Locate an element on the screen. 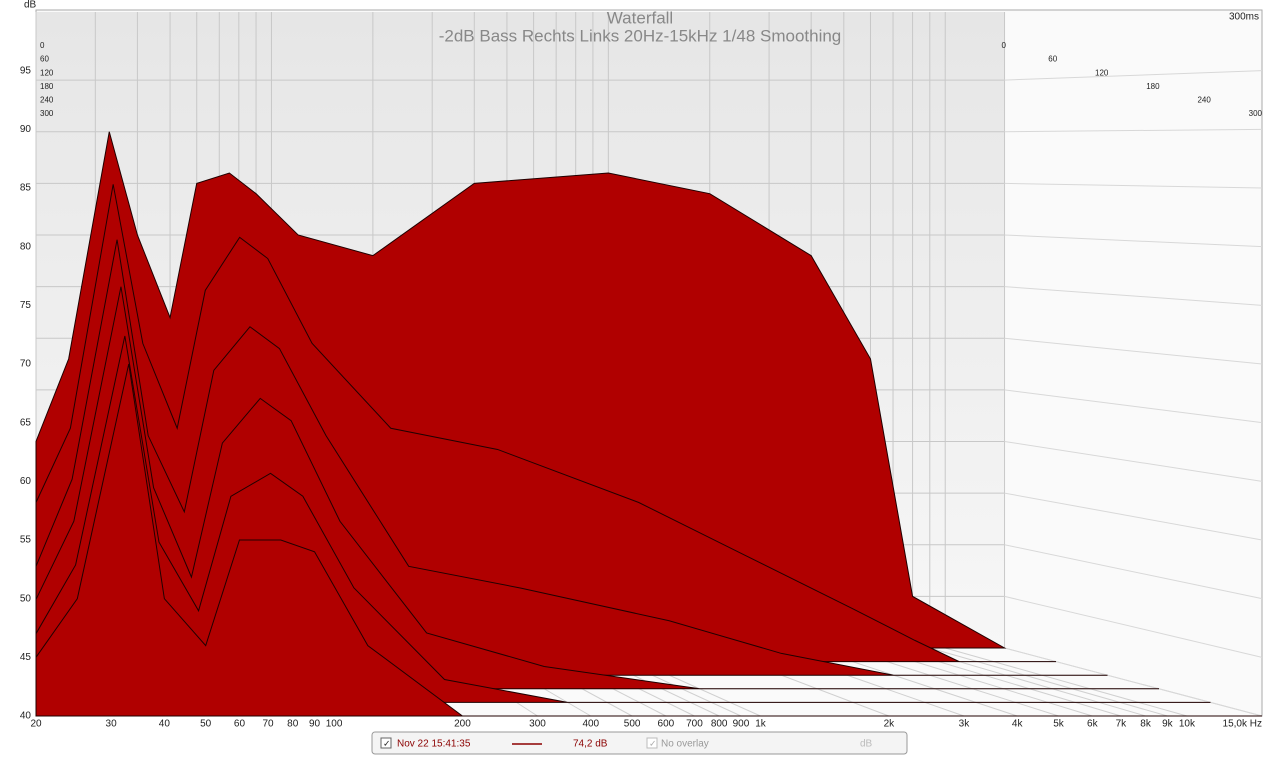  x-tick-label: 10k is located at coordinates (1187, 724).